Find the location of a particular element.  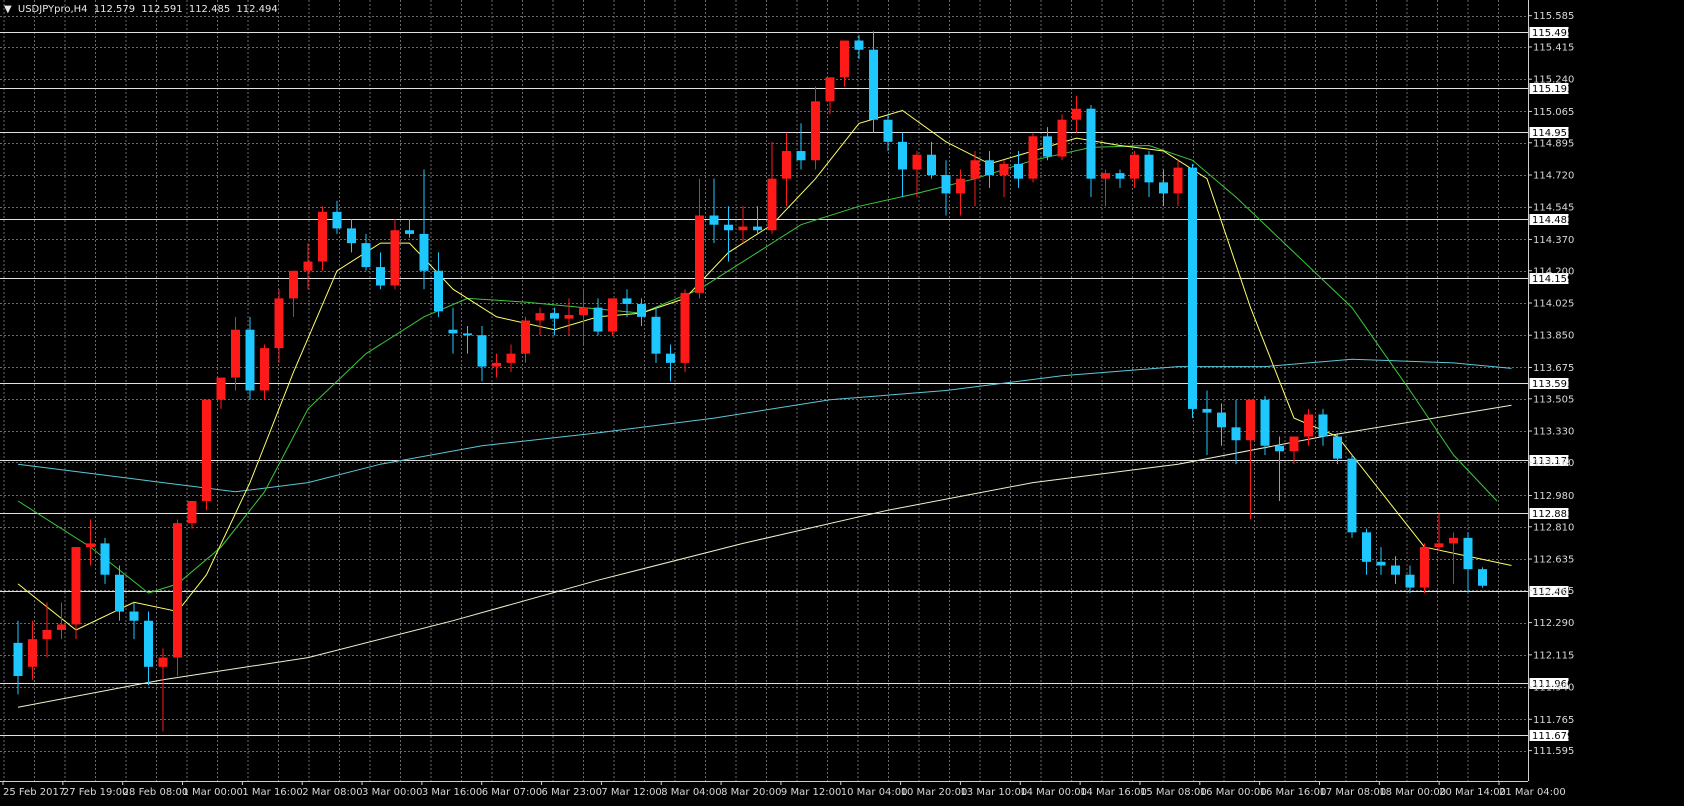

dropdown-arrow-icon: ▼ is located at coordinates (8, 9).